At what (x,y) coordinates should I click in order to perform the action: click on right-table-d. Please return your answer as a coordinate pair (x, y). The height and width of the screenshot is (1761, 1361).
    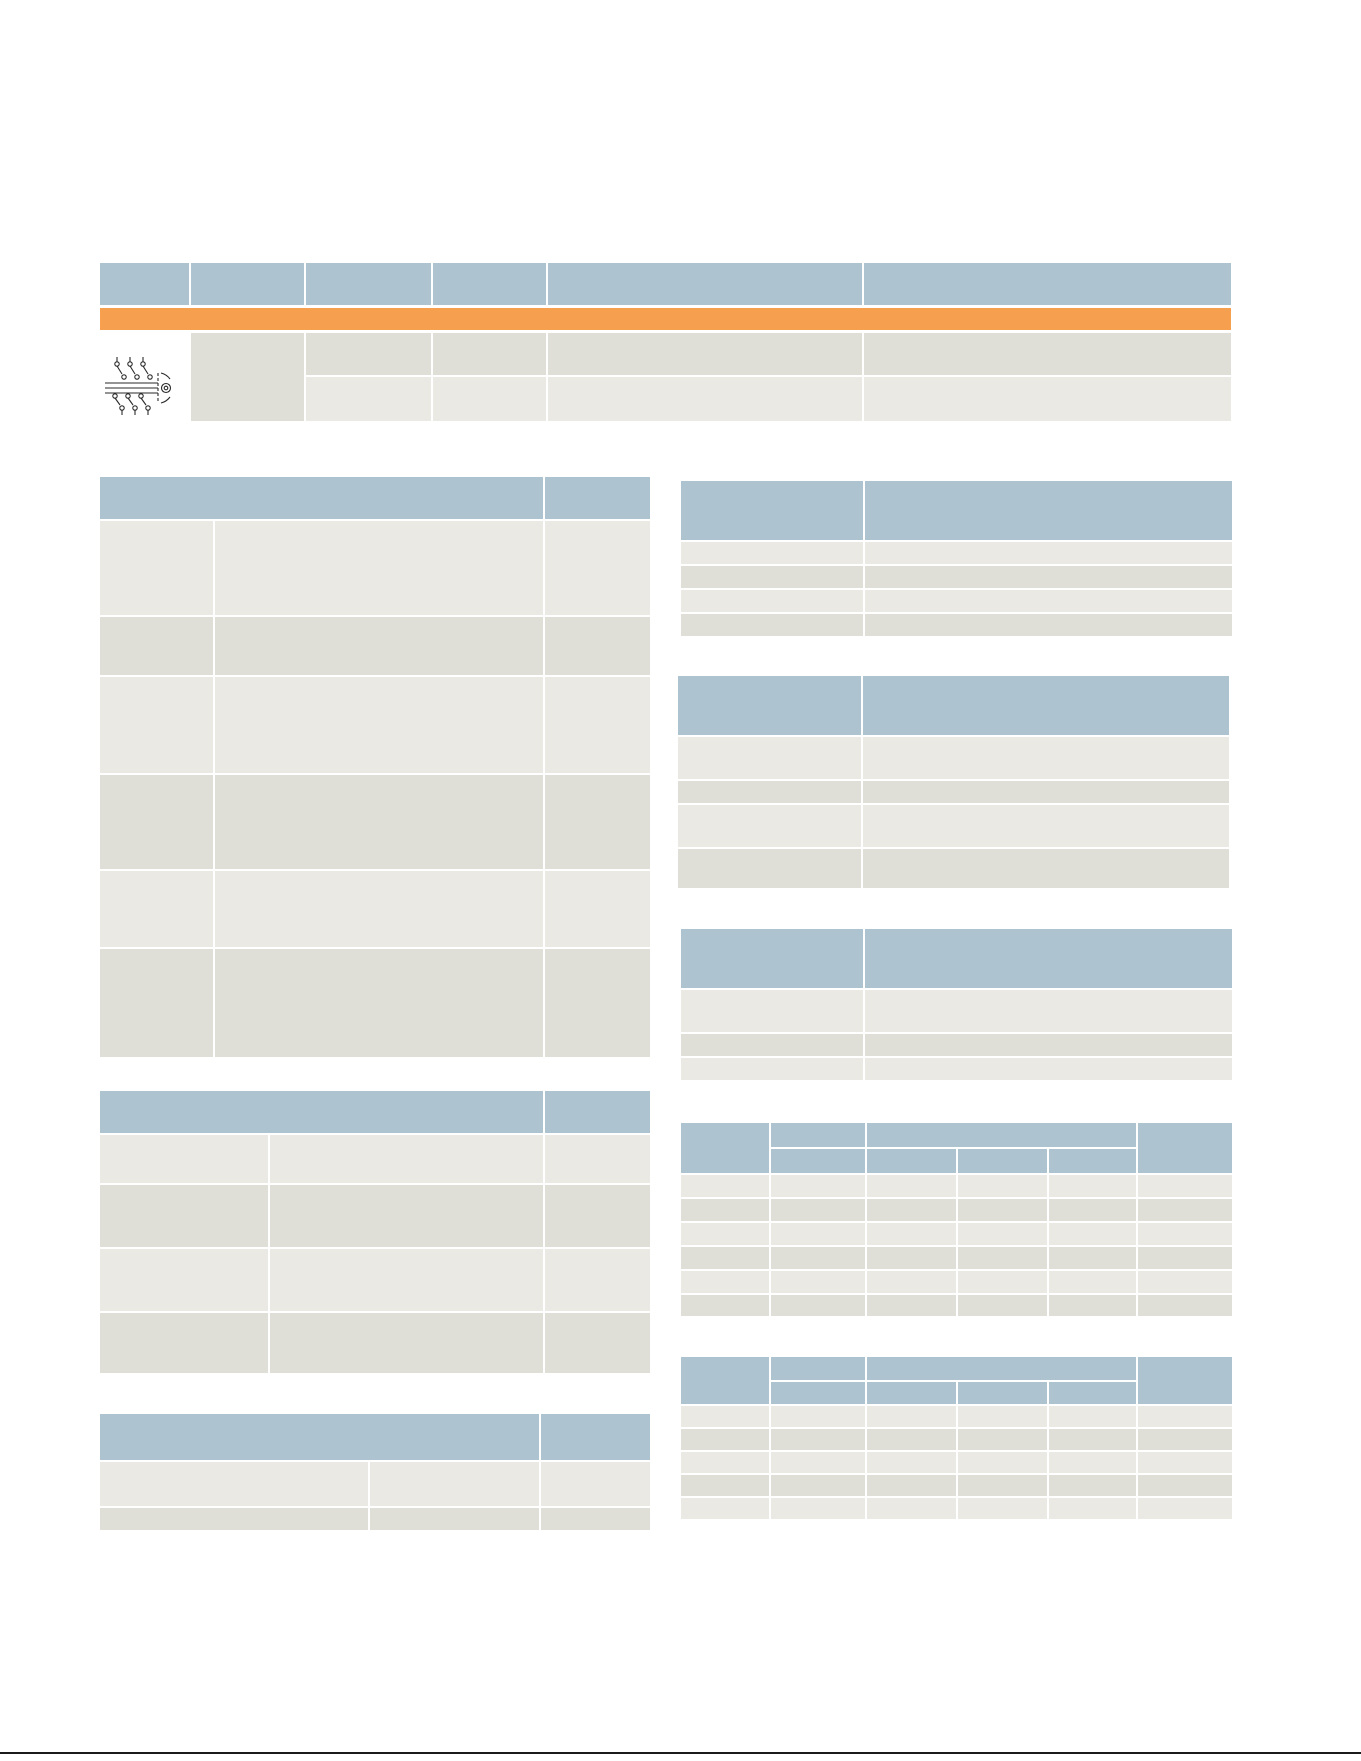
    Looking at the image, I should click on (956, 1219).